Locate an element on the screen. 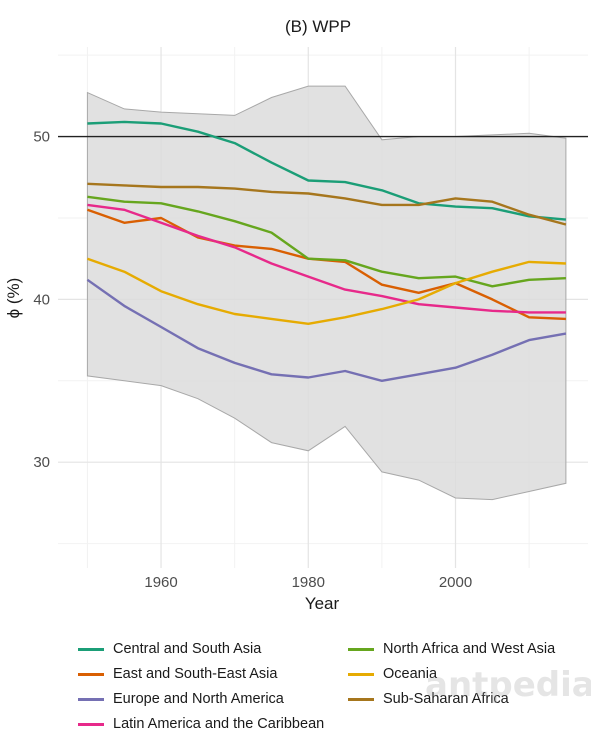 The image size is (591, 743). legend-label: Latin America and the Caribbean is located at coordinates (219, 724).